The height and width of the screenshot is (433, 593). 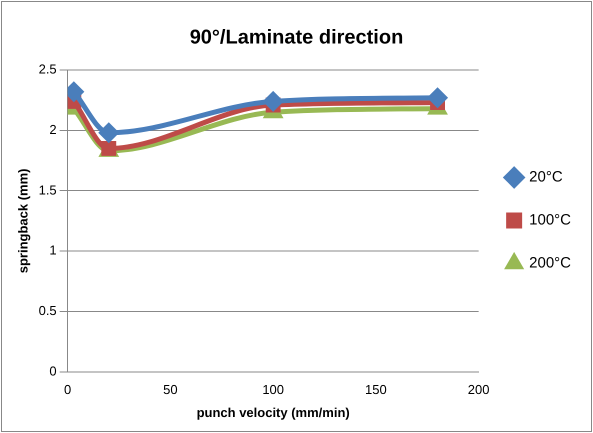 I want to click on legend-label: 20°C, so click(x=546, y=177).